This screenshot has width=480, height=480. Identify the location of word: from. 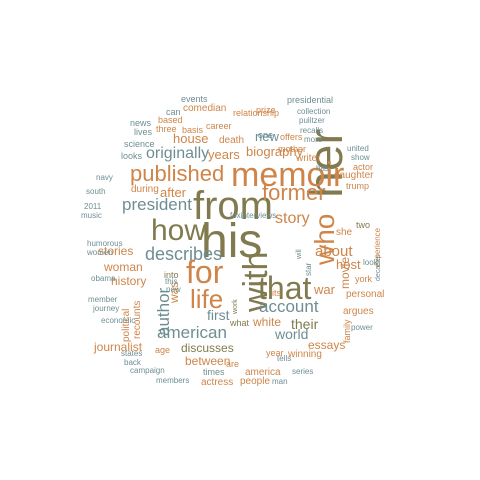
(233, 206).